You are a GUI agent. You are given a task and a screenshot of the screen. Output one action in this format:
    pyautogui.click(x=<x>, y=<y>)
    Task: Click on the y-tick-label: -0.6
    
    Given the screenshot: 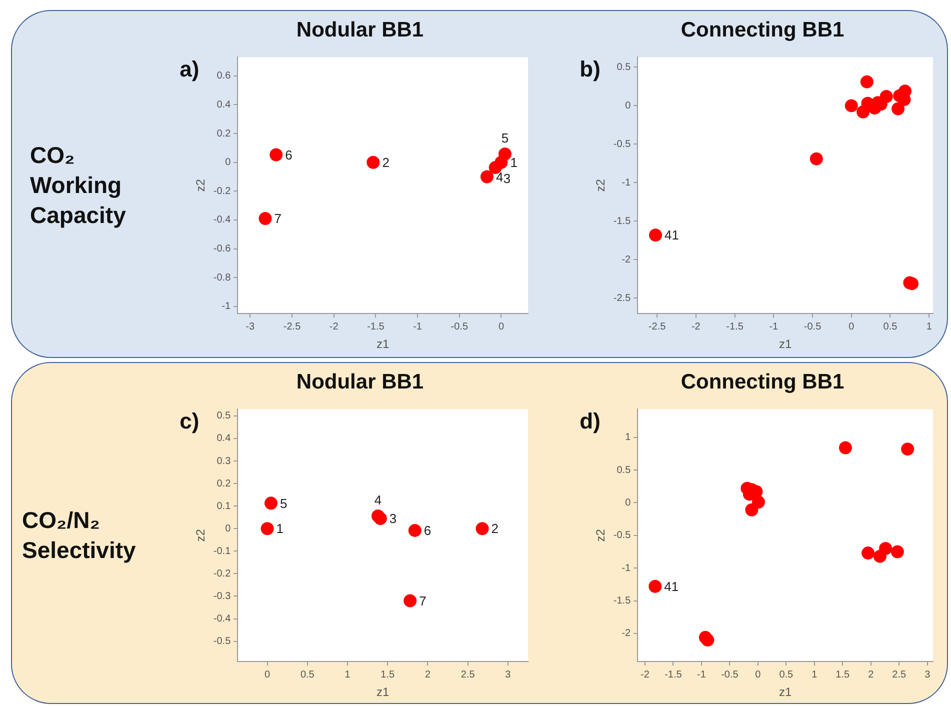 What is the action you would take?
    pyautogui.click(x=222, y=249)
    